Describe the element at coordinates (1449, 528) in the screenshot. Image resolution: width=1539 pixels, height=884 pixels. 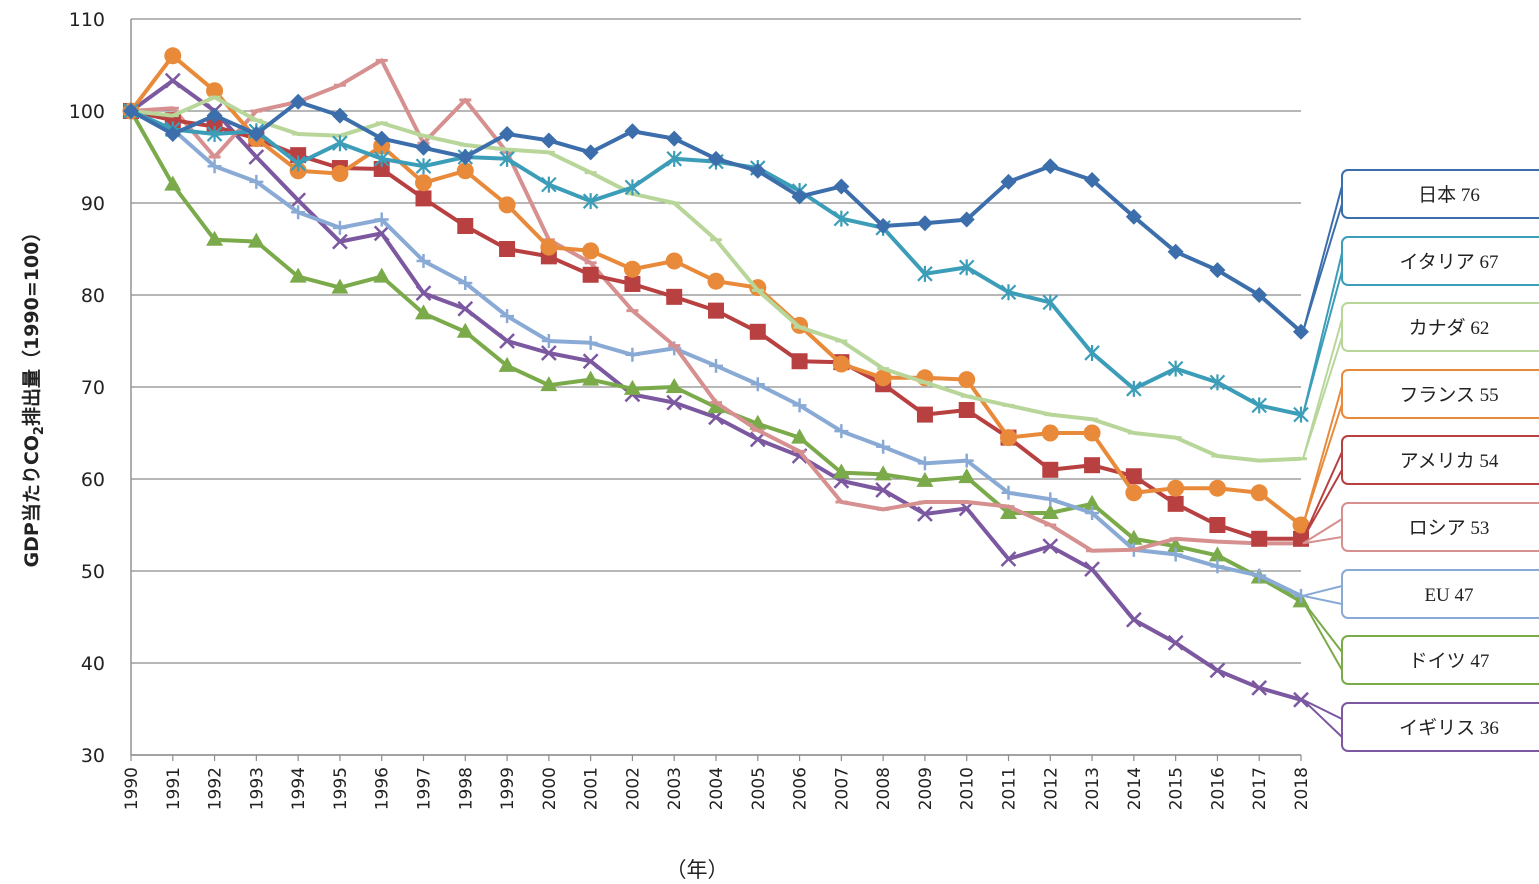
I see `callout-label: ロシア 53` at that location.